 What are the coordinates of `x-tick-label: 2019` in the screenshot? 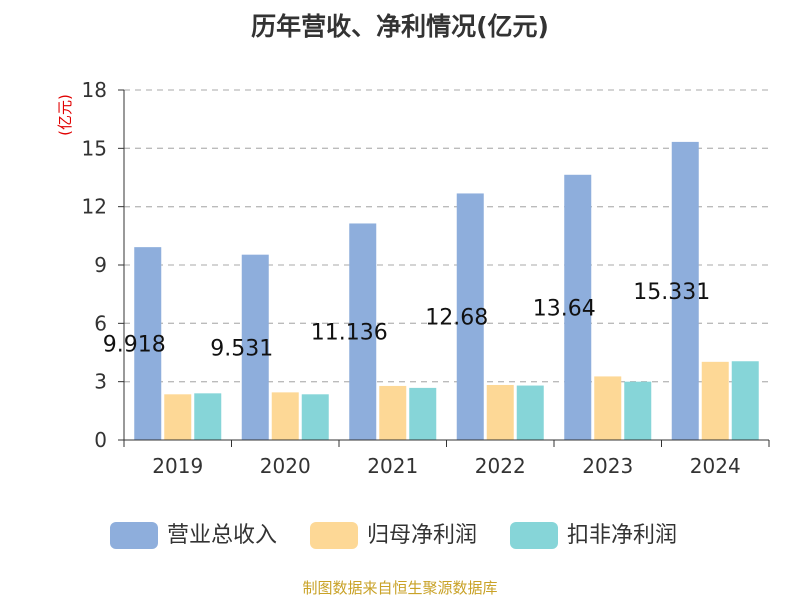 It's located at (177, 466).